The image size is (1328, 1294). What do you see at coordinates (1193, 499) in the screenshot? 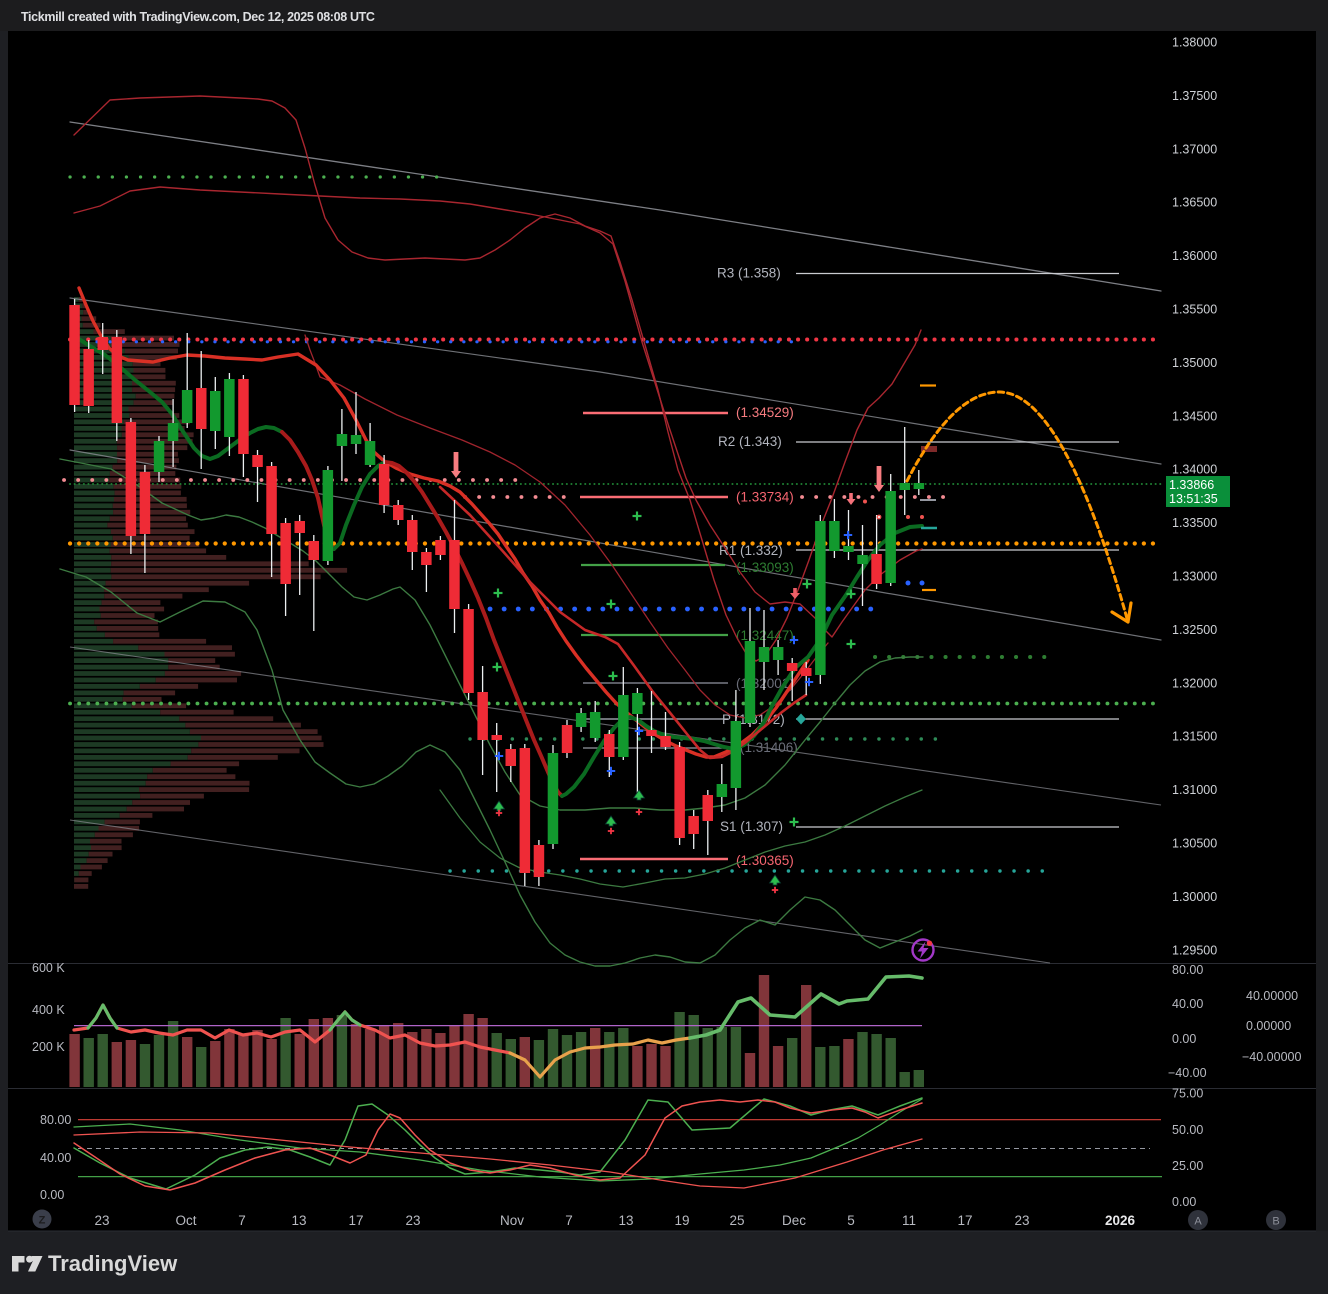
I see `svg-text: 13:51:35` at bounding box center [1193, 499].